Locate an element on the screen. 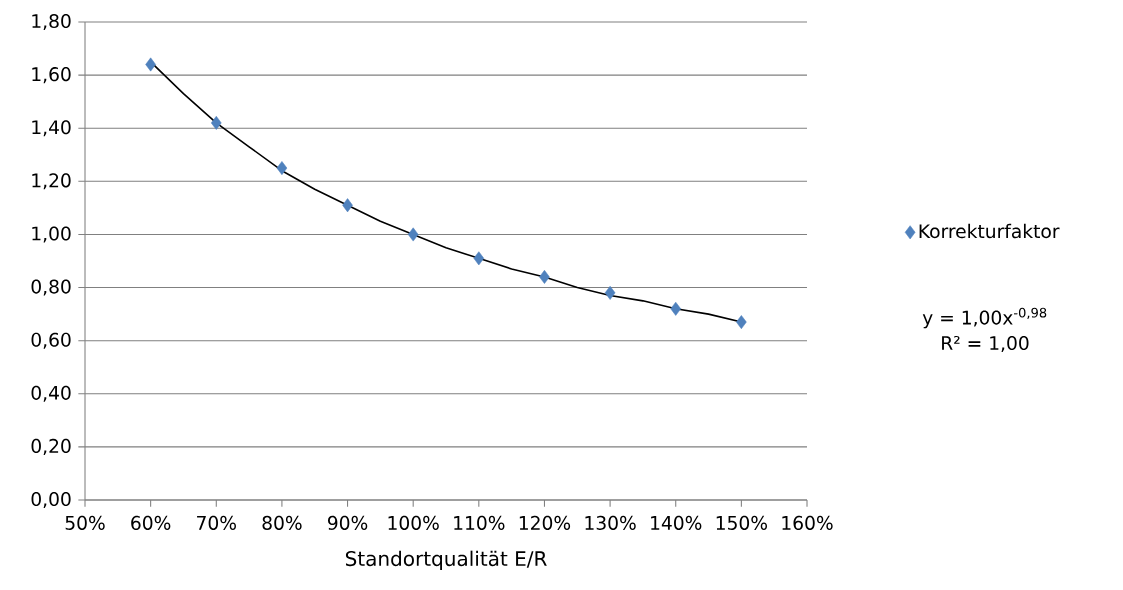 The height and width of the screenshot is (590, 1123). y-tick-label: 1,60 is located at coordinates (51, 75).